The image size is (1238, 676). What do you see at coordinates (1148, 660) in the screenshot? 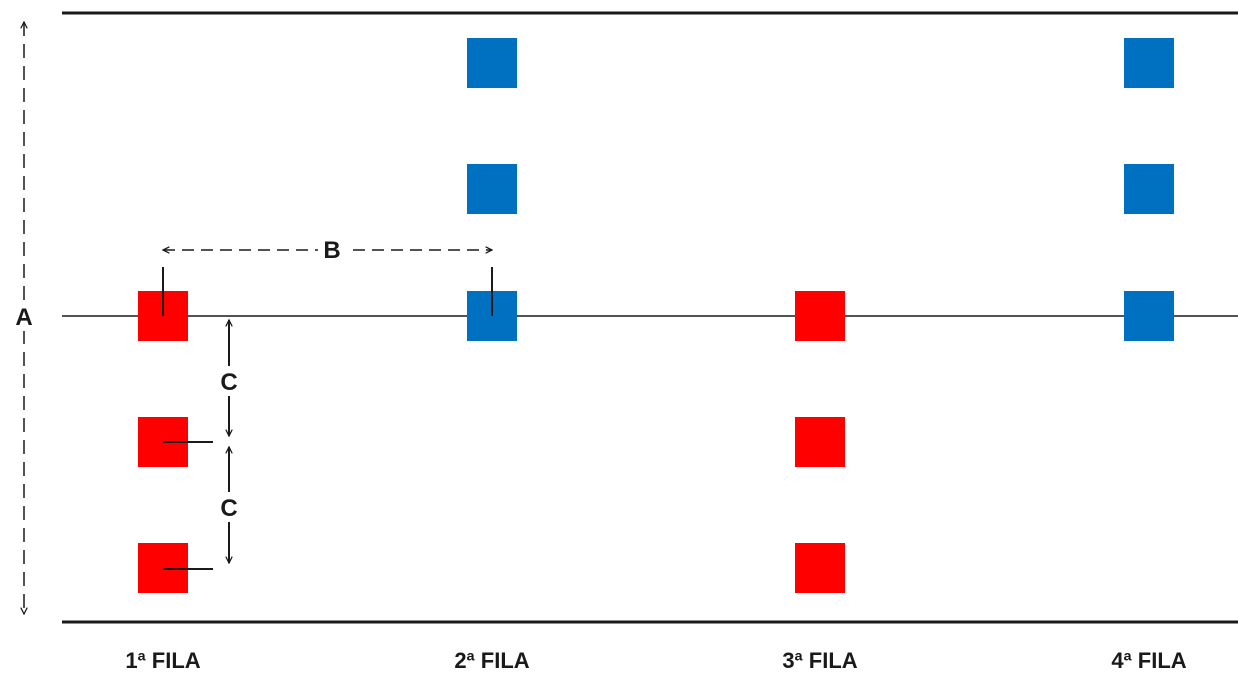
I see `row-label-4: 4ª FILA` at bounding box center [1148, 660].